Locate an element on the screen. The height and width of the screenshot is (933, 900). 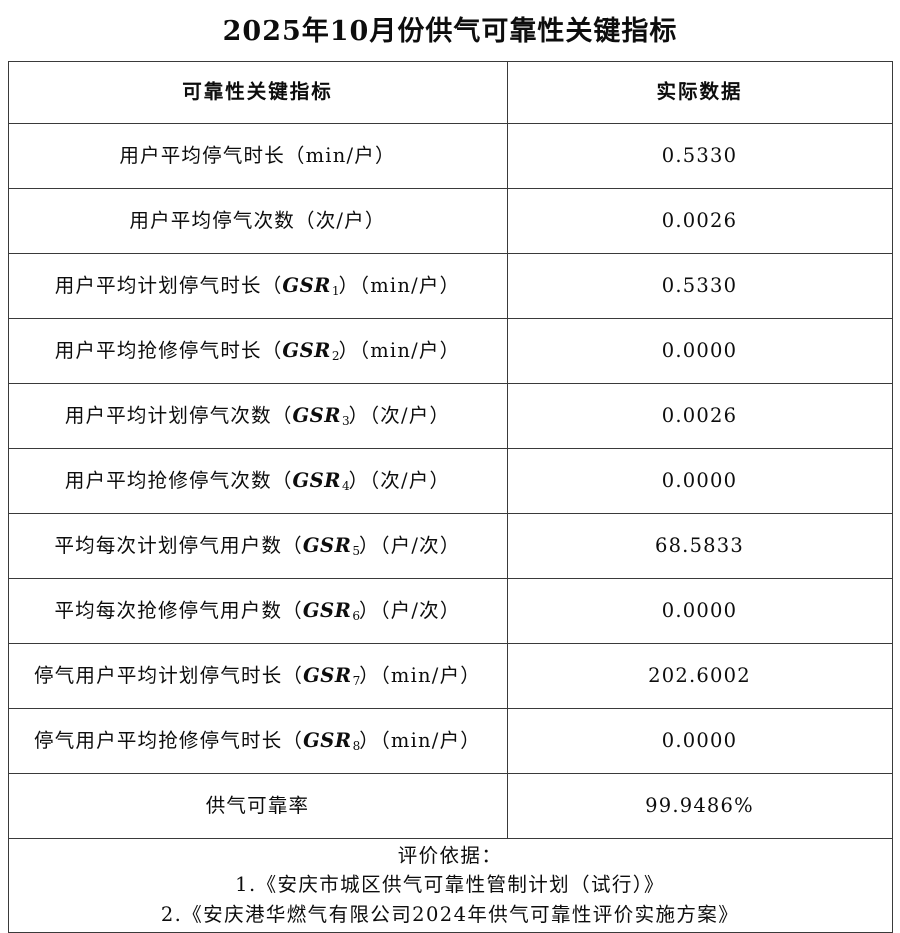
table-row: 用户平均停气时长（min/户） 0.5330 is located at coordinates (450, 155).